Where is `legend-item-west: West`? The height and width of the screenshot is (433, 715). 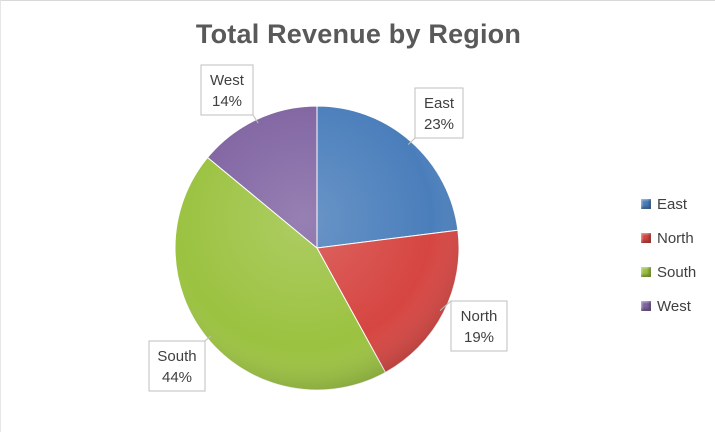
legend-item-west: West is located at coordinates (668, 306).